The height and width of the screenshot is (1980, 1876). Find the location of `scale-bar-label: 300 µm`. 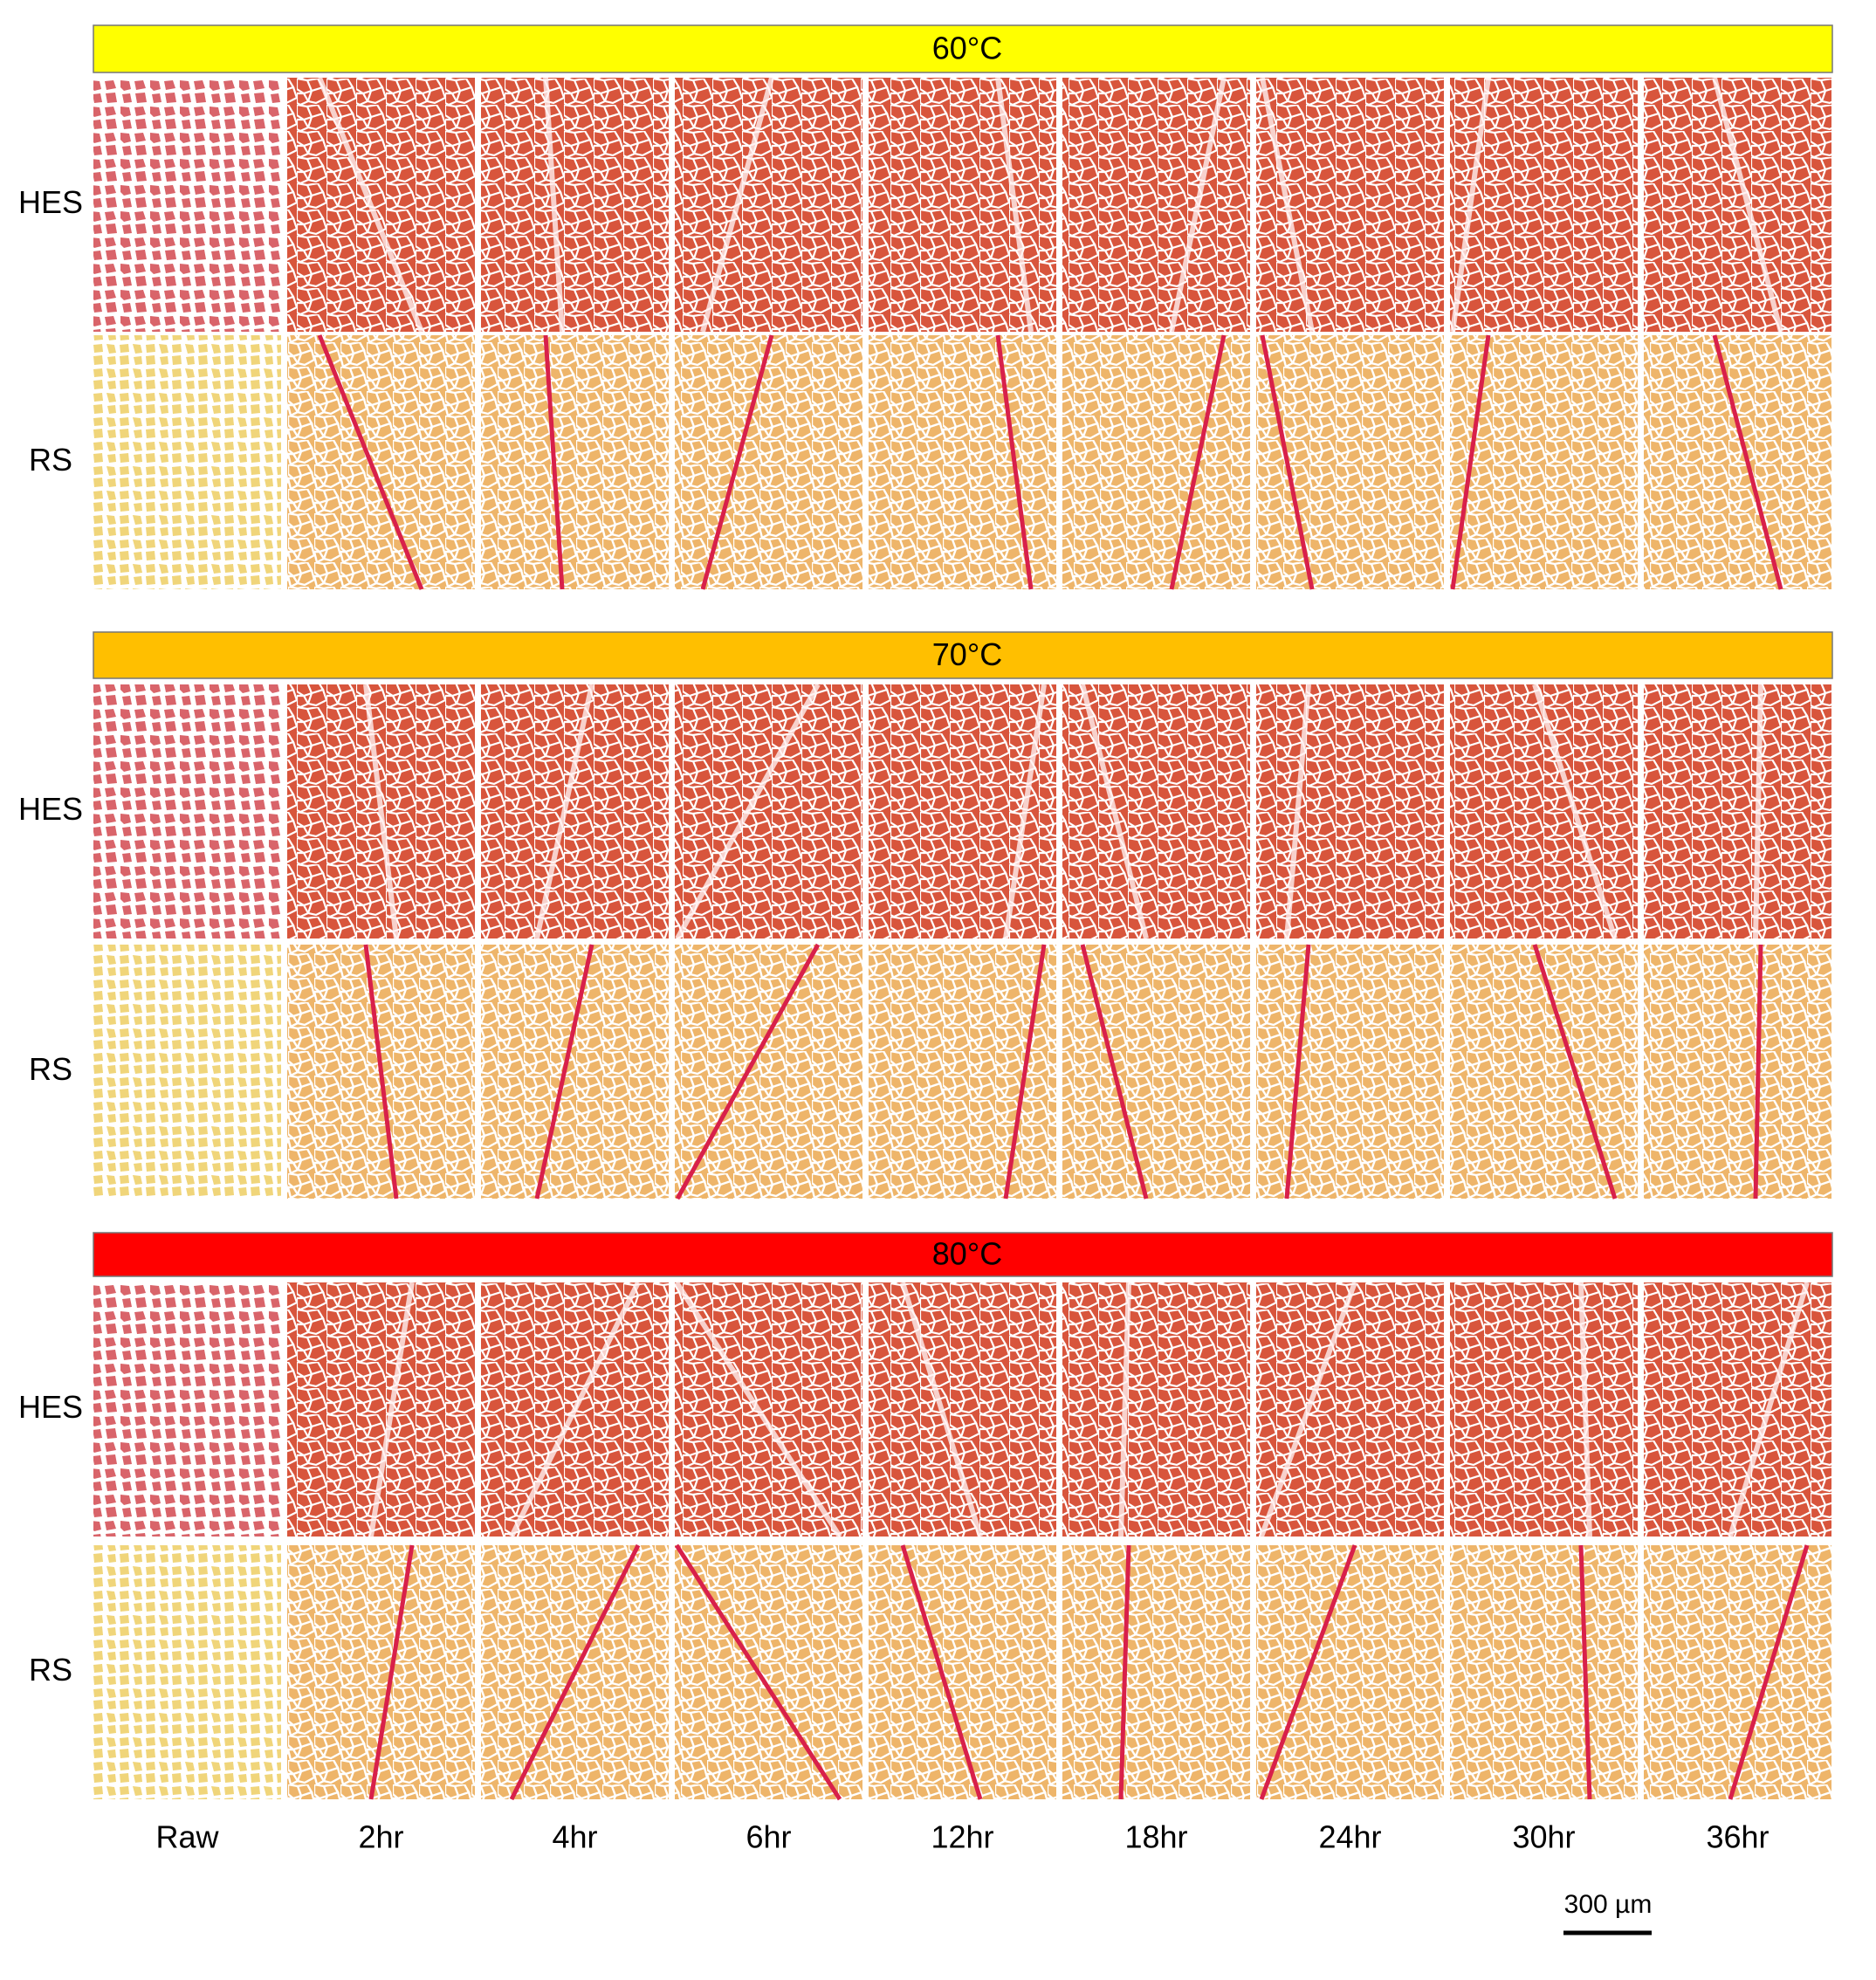

scale-bar-label: 300 µm is located at coordinates (1608, 1904).